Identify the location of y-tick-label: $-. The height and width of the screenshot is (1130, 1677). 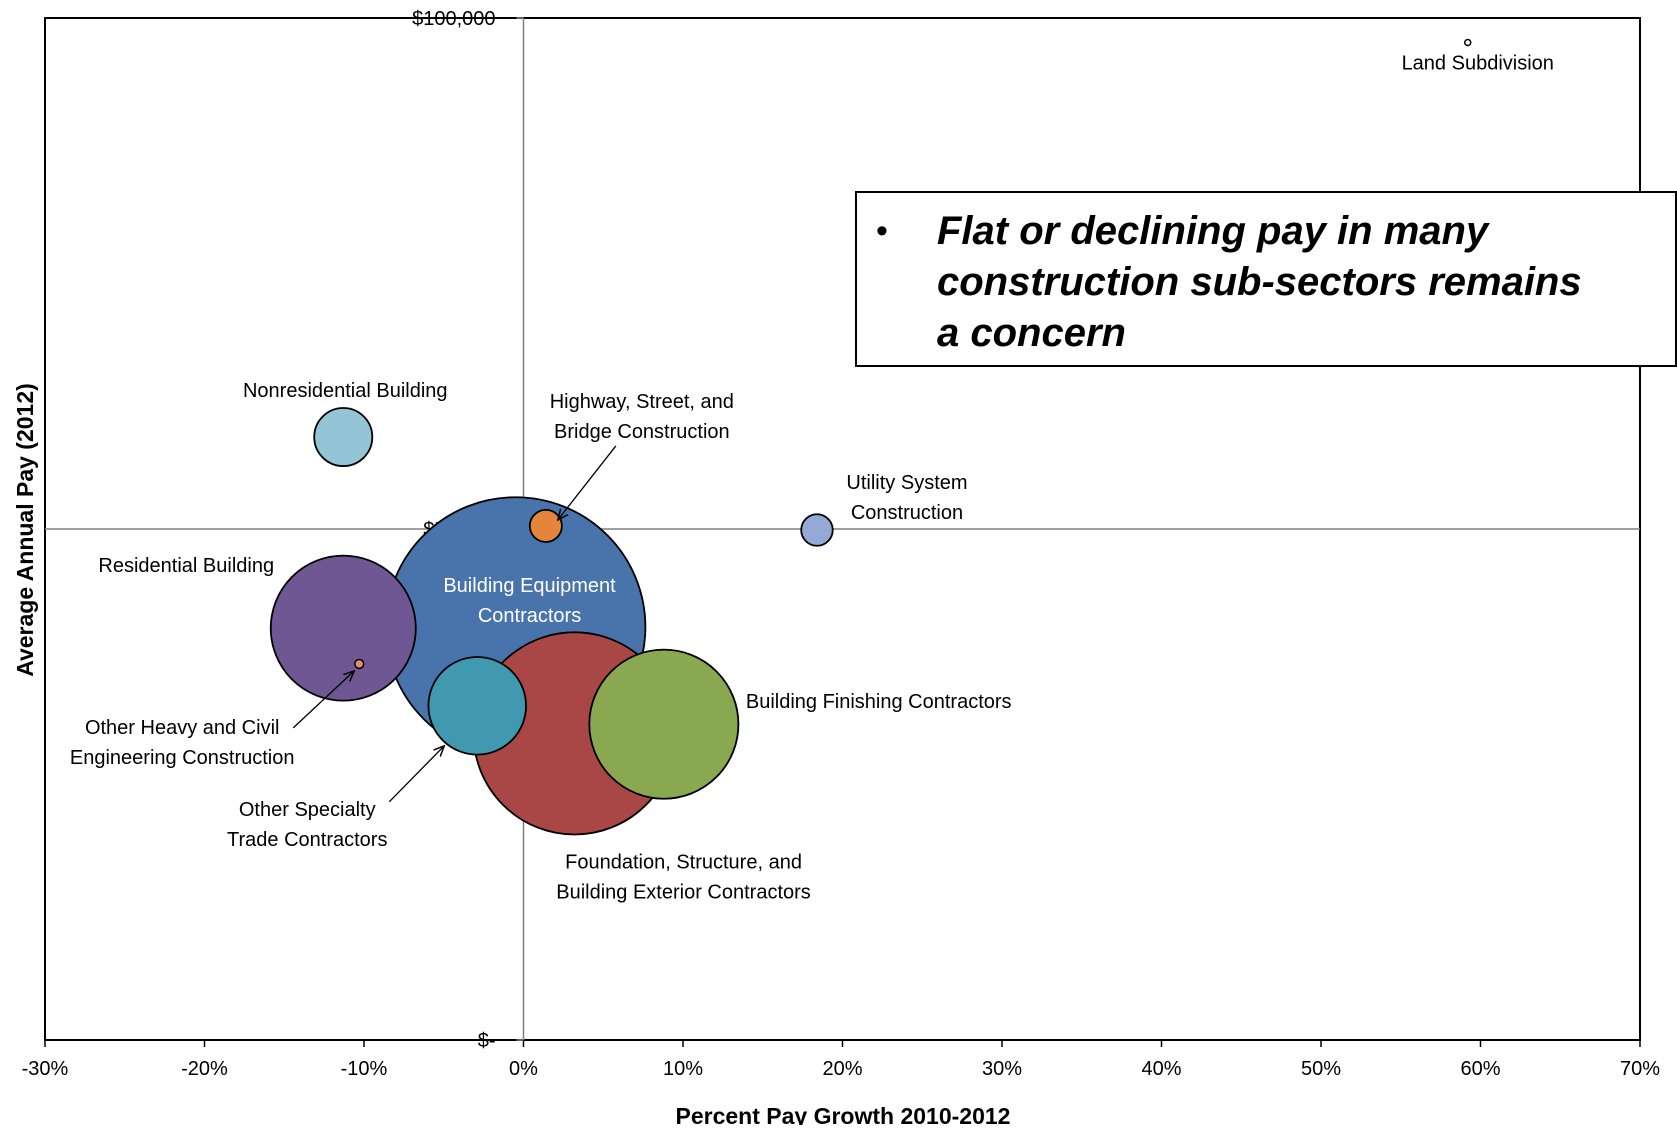
(487, 1041).